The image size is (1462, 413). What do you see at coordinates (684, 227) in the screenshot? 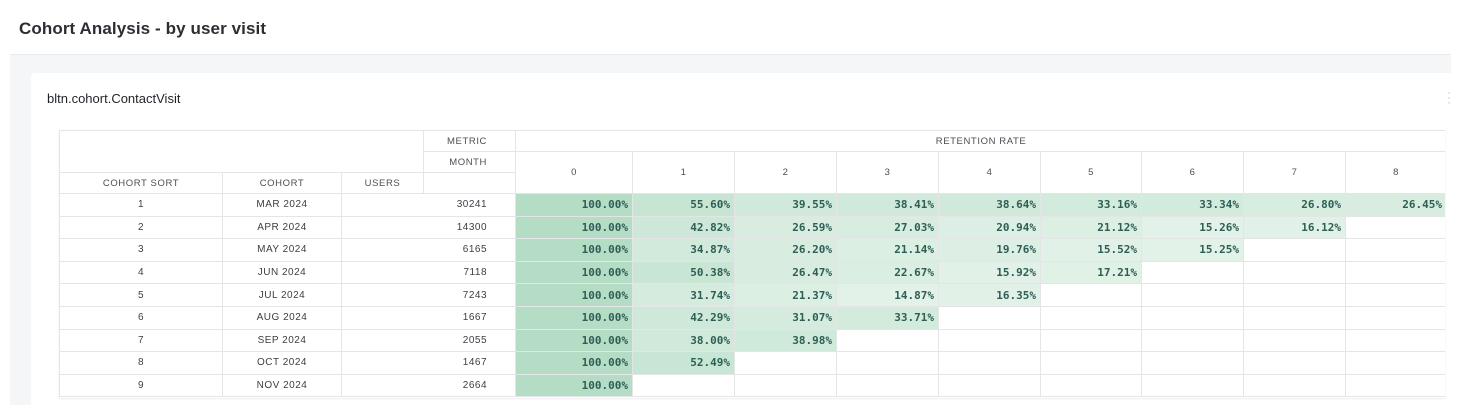
I see `retention-cell: 42.82%` at bounding box center [684, 227].